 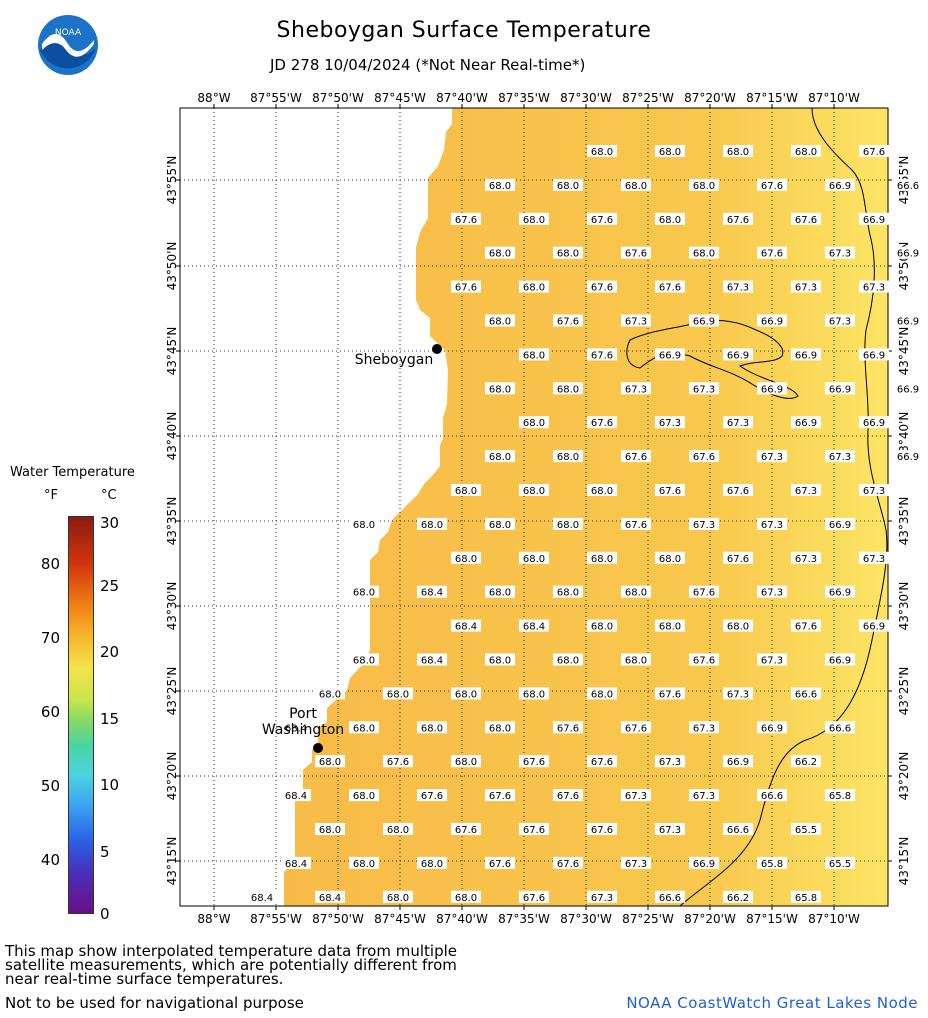 I want to click on lon-label: 87°10'W, so click(x=834, y=98).